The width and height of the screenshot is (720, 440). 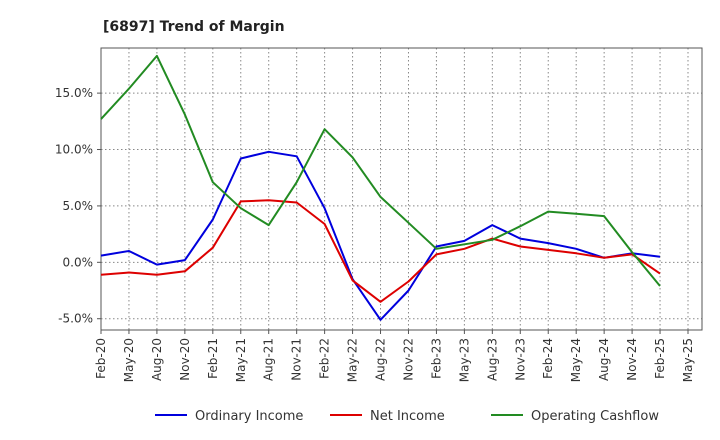 What do you see at coordinates (269, 359) in the screenshot?
I see `x-tick-label: Aug-21` at bounding box center [269, 359].